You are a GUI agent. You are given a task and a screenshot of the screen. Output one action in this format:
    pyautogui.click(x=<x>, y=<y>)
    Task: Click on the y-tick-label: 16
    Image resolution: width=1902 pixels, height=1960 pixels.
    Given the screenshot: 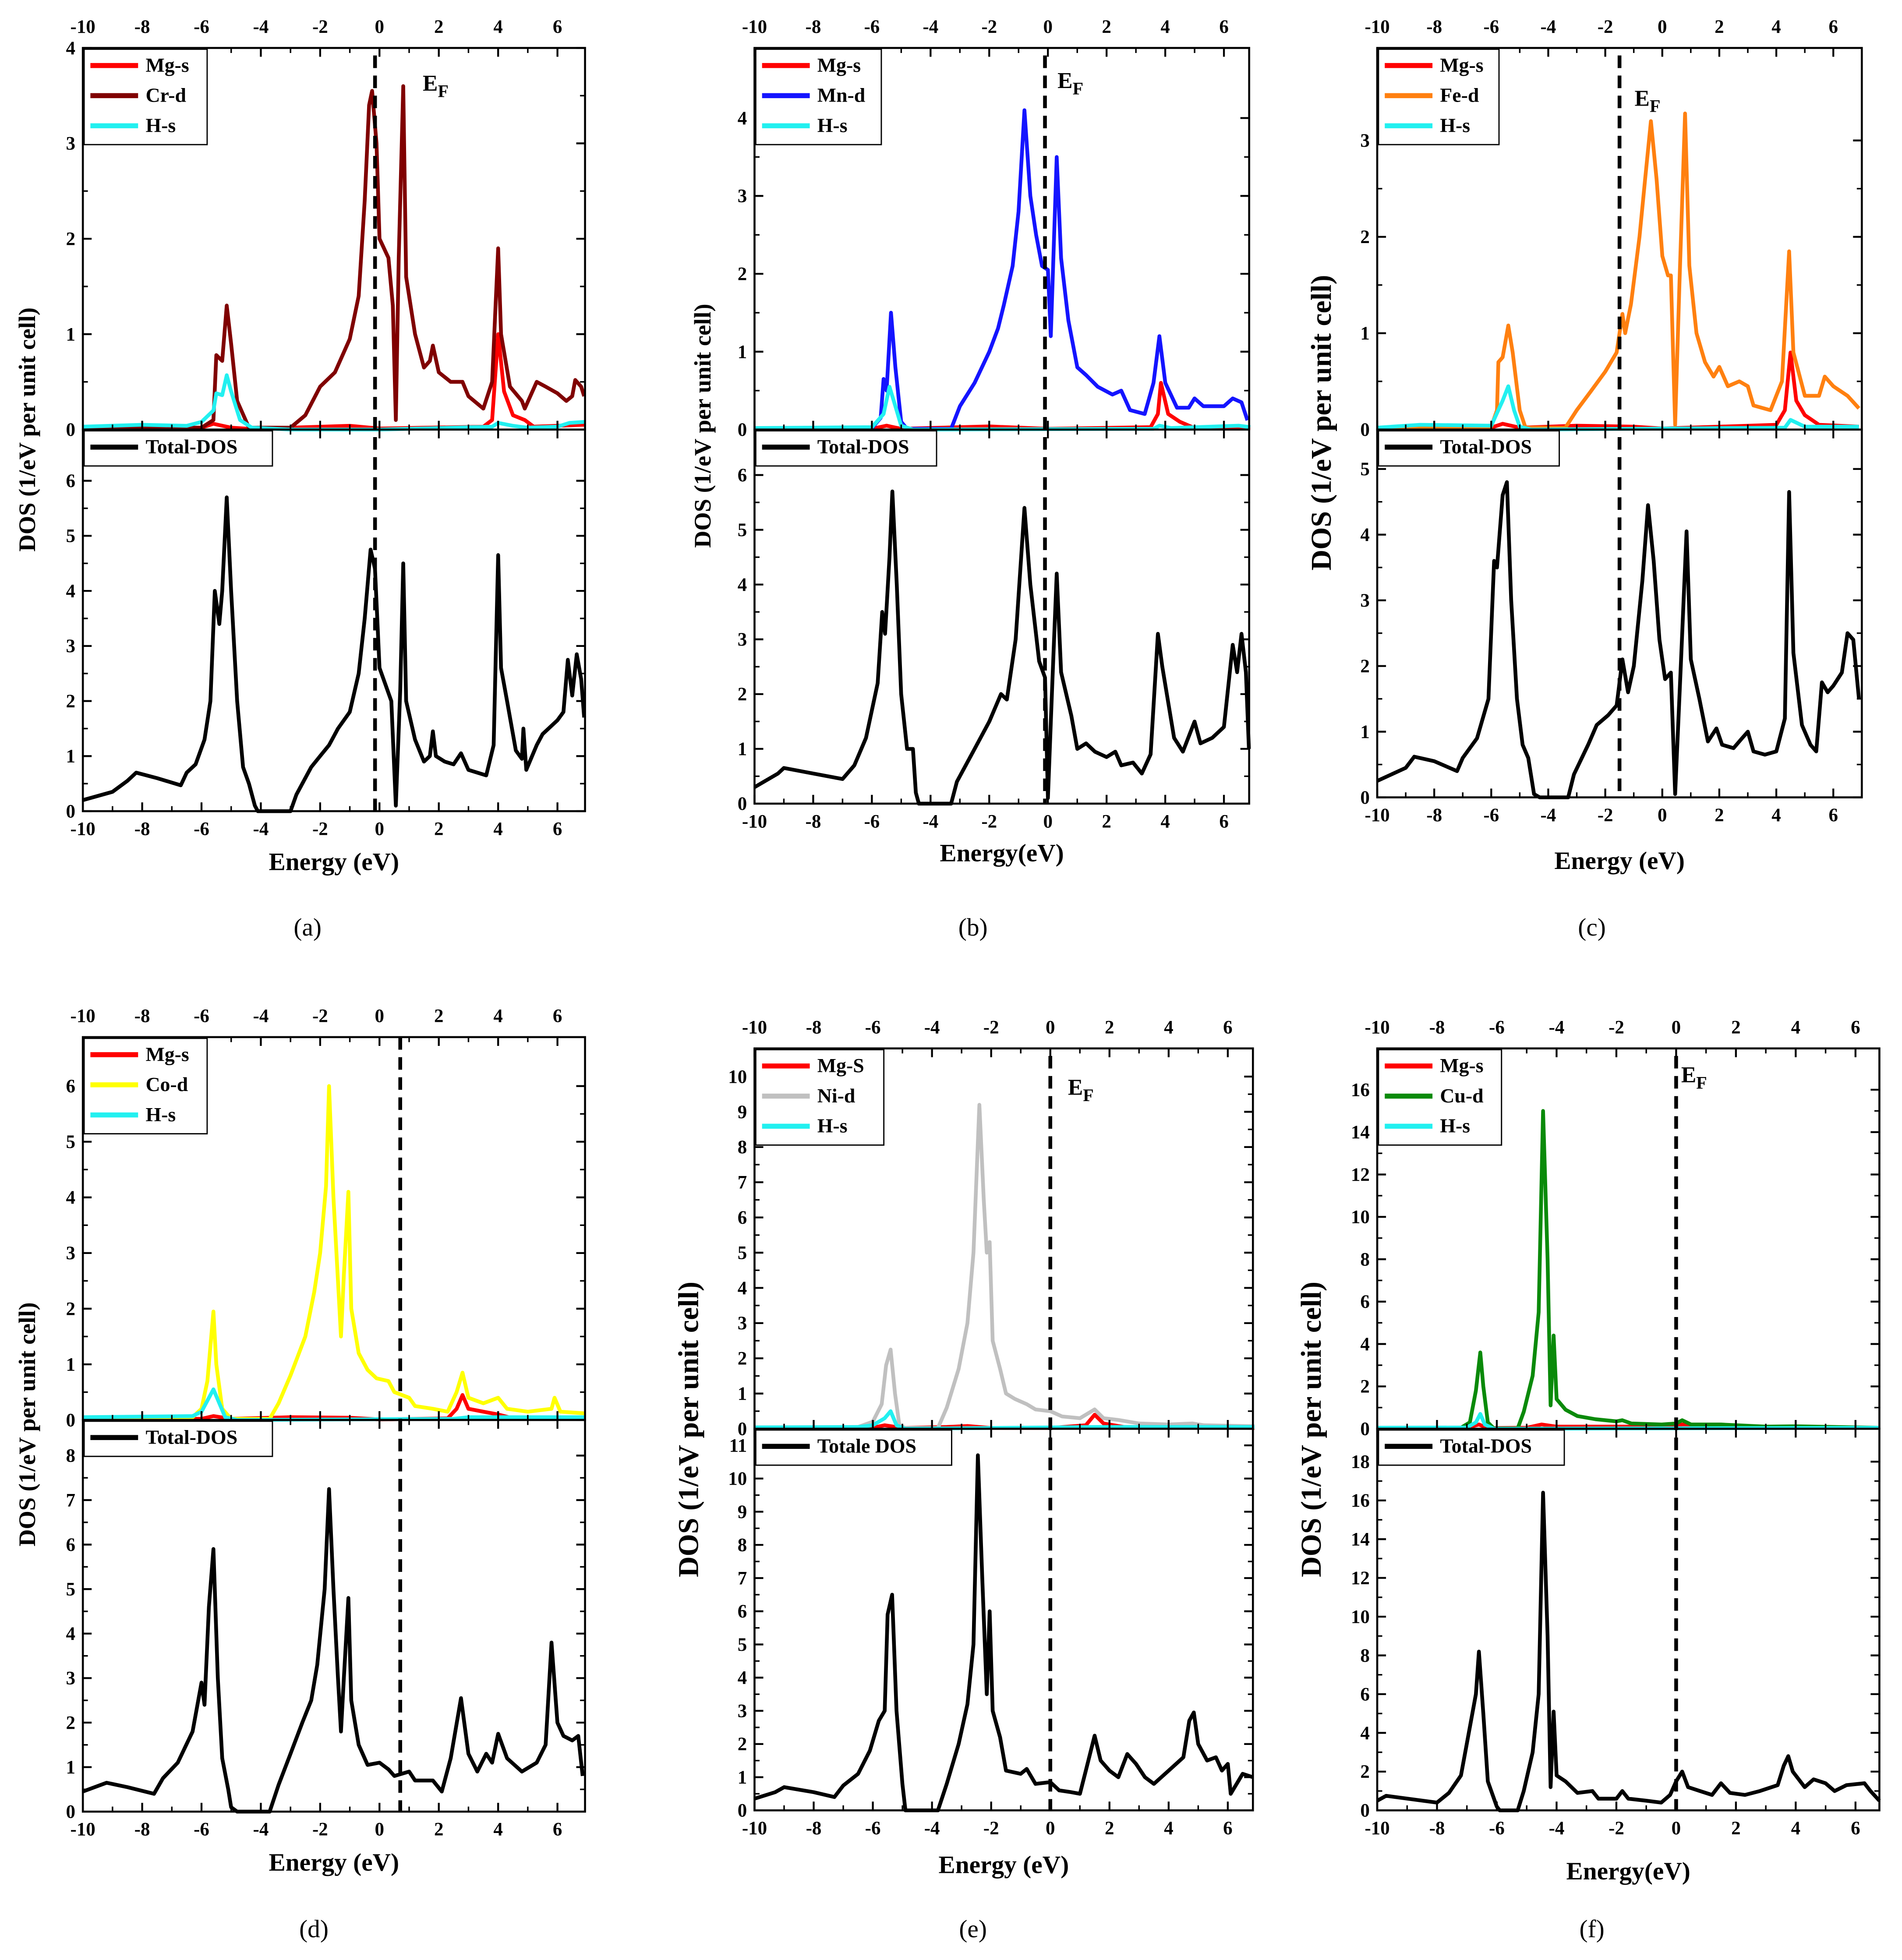 What is the action you would take?
    pyautogui.click(x=1360, y=1500)
    